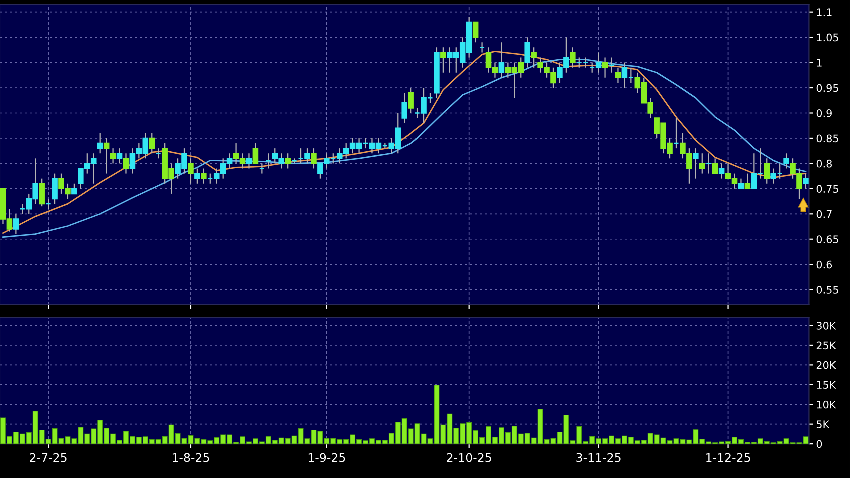  I want to click on y-tick-label: 0.65, so click(827, 240).